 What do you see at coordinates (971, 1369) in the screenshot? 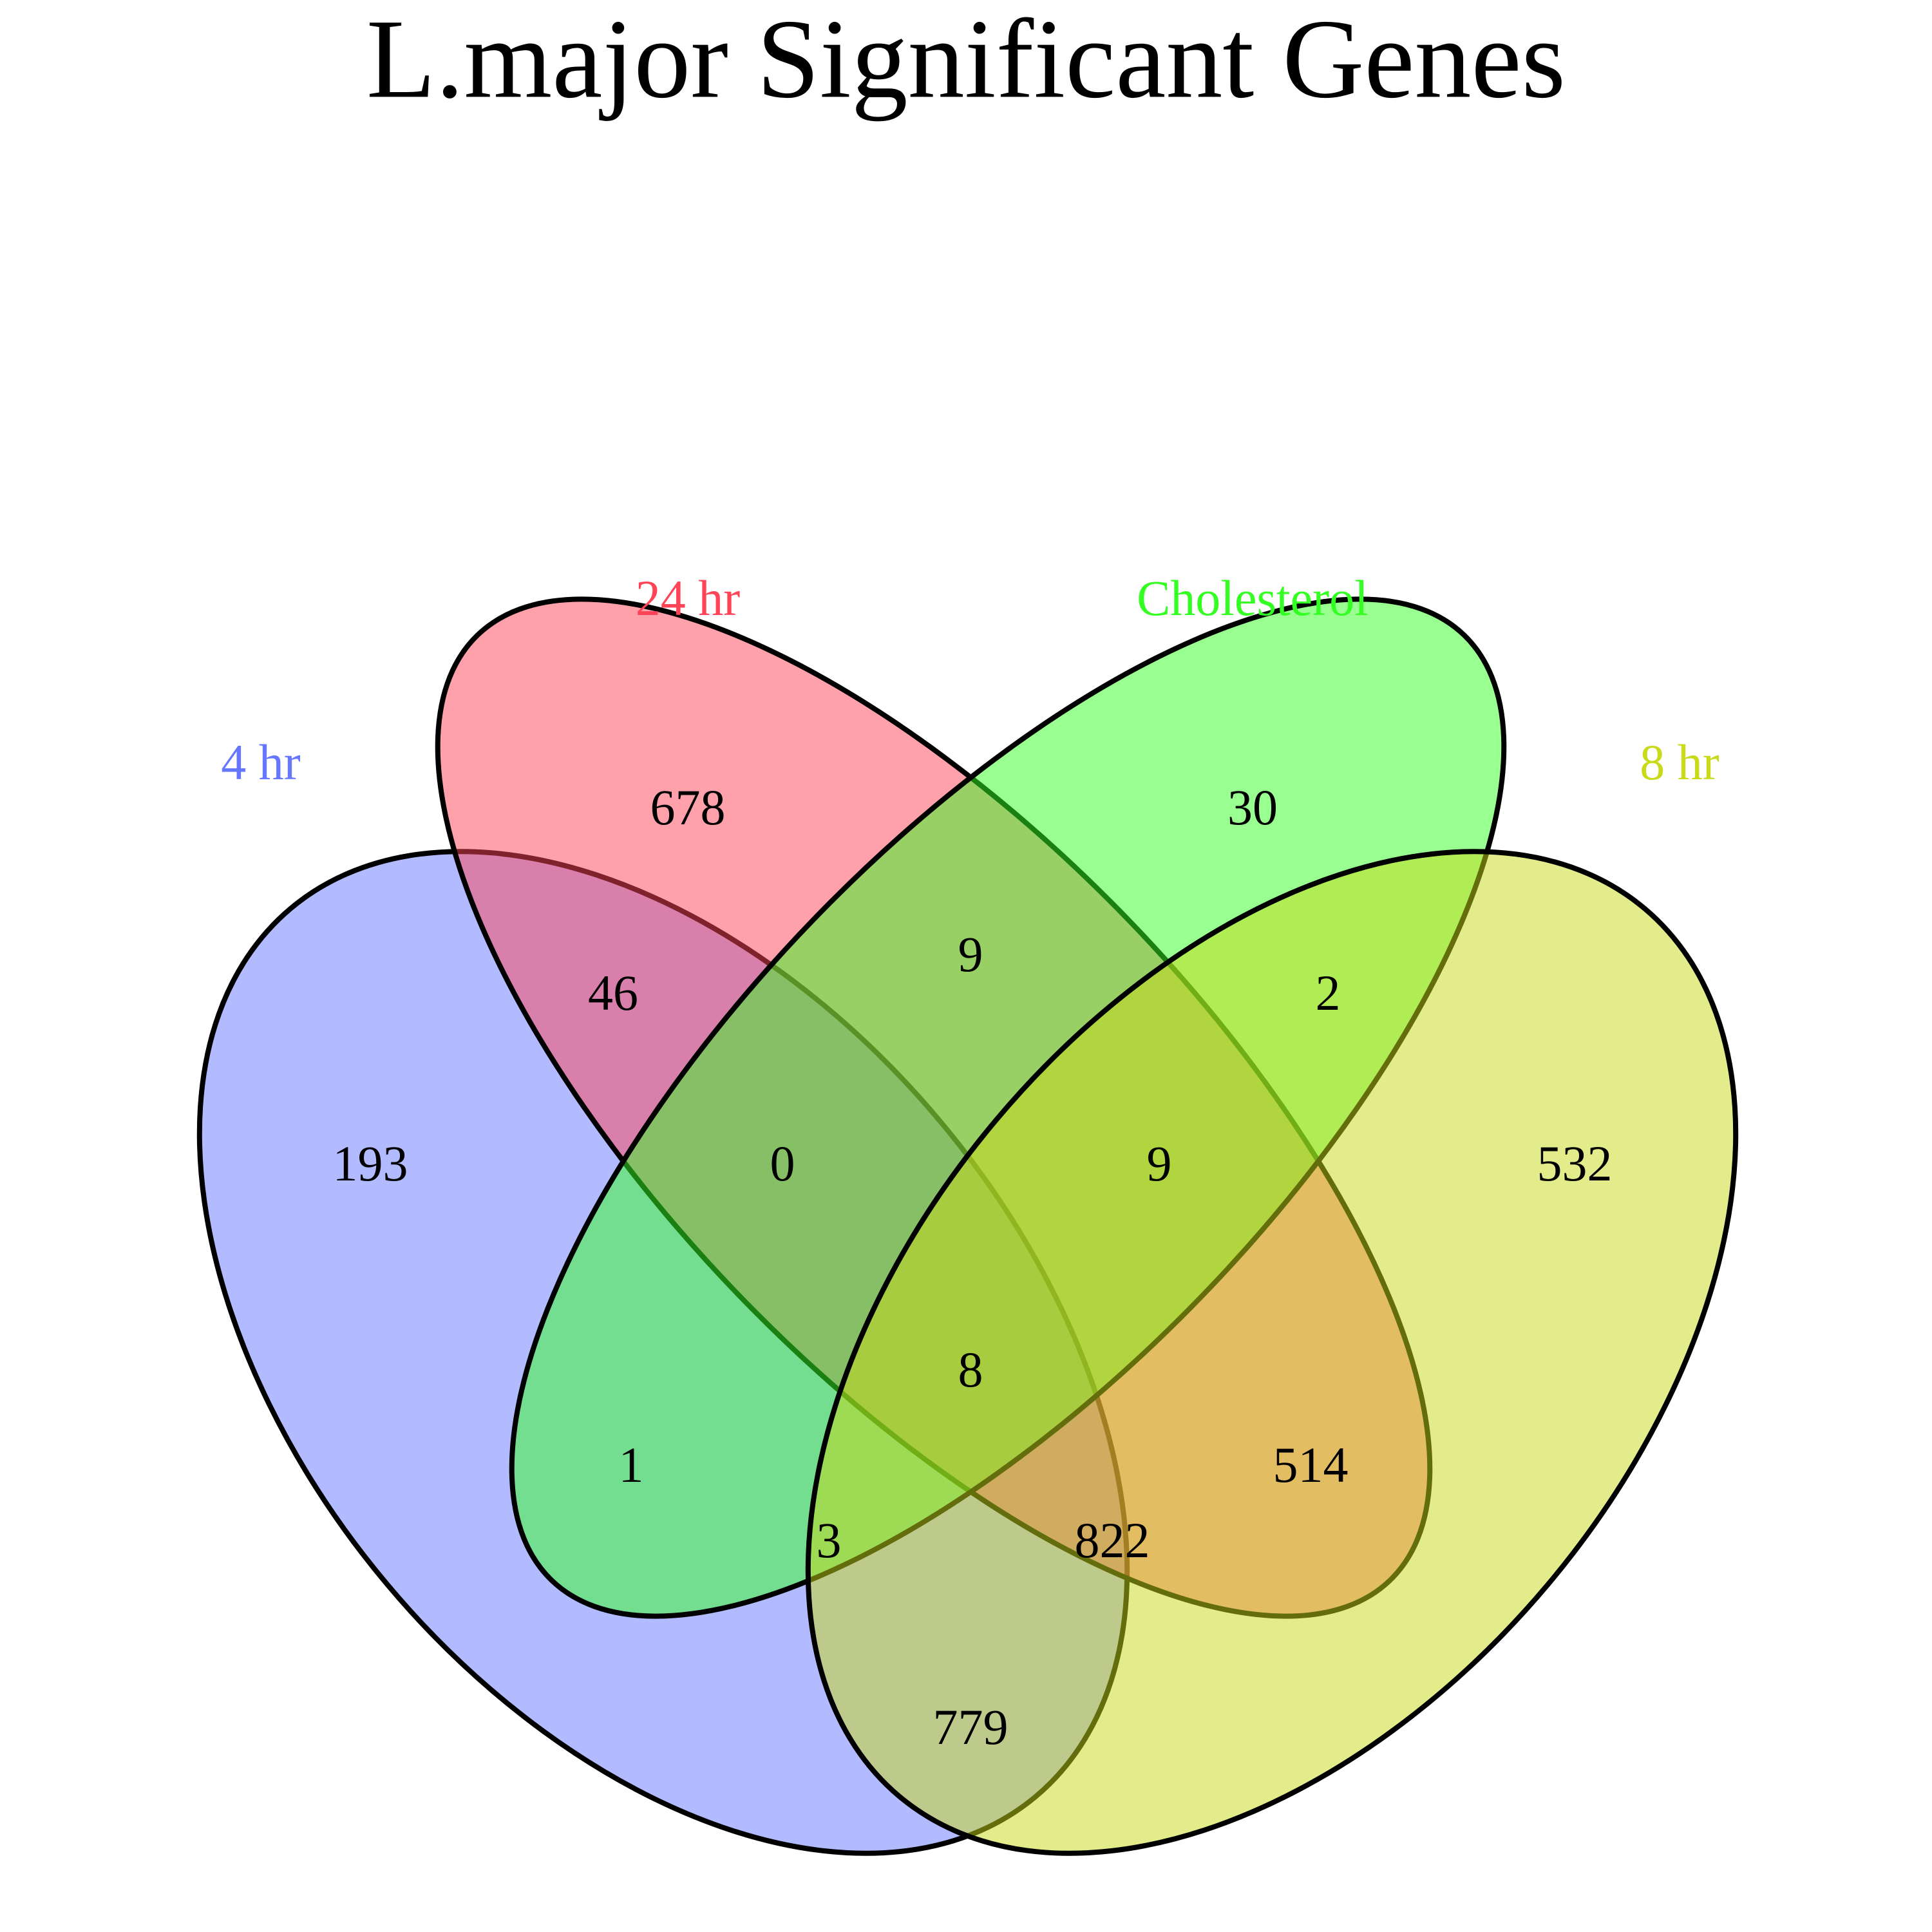
I see `count-all-four: 8` at bounding box center [971, 1369].